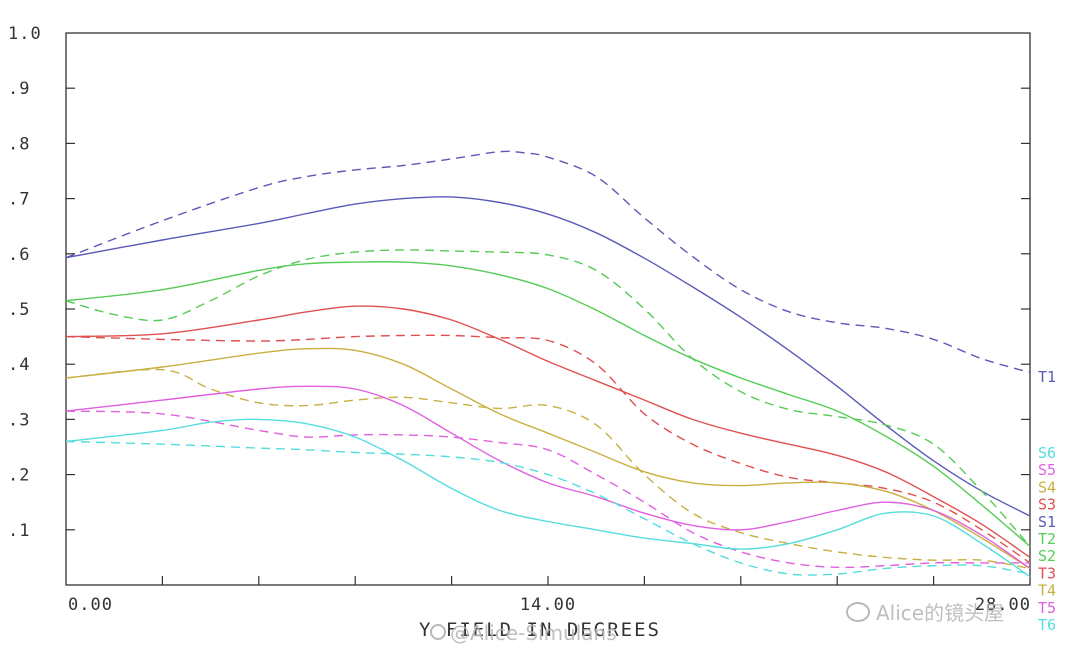 The height and width of the screenshot is (660, 1080). Describe the element at coordinates (1047, 573) in the screenshot. I see `series-label-t3: T3` at that location.